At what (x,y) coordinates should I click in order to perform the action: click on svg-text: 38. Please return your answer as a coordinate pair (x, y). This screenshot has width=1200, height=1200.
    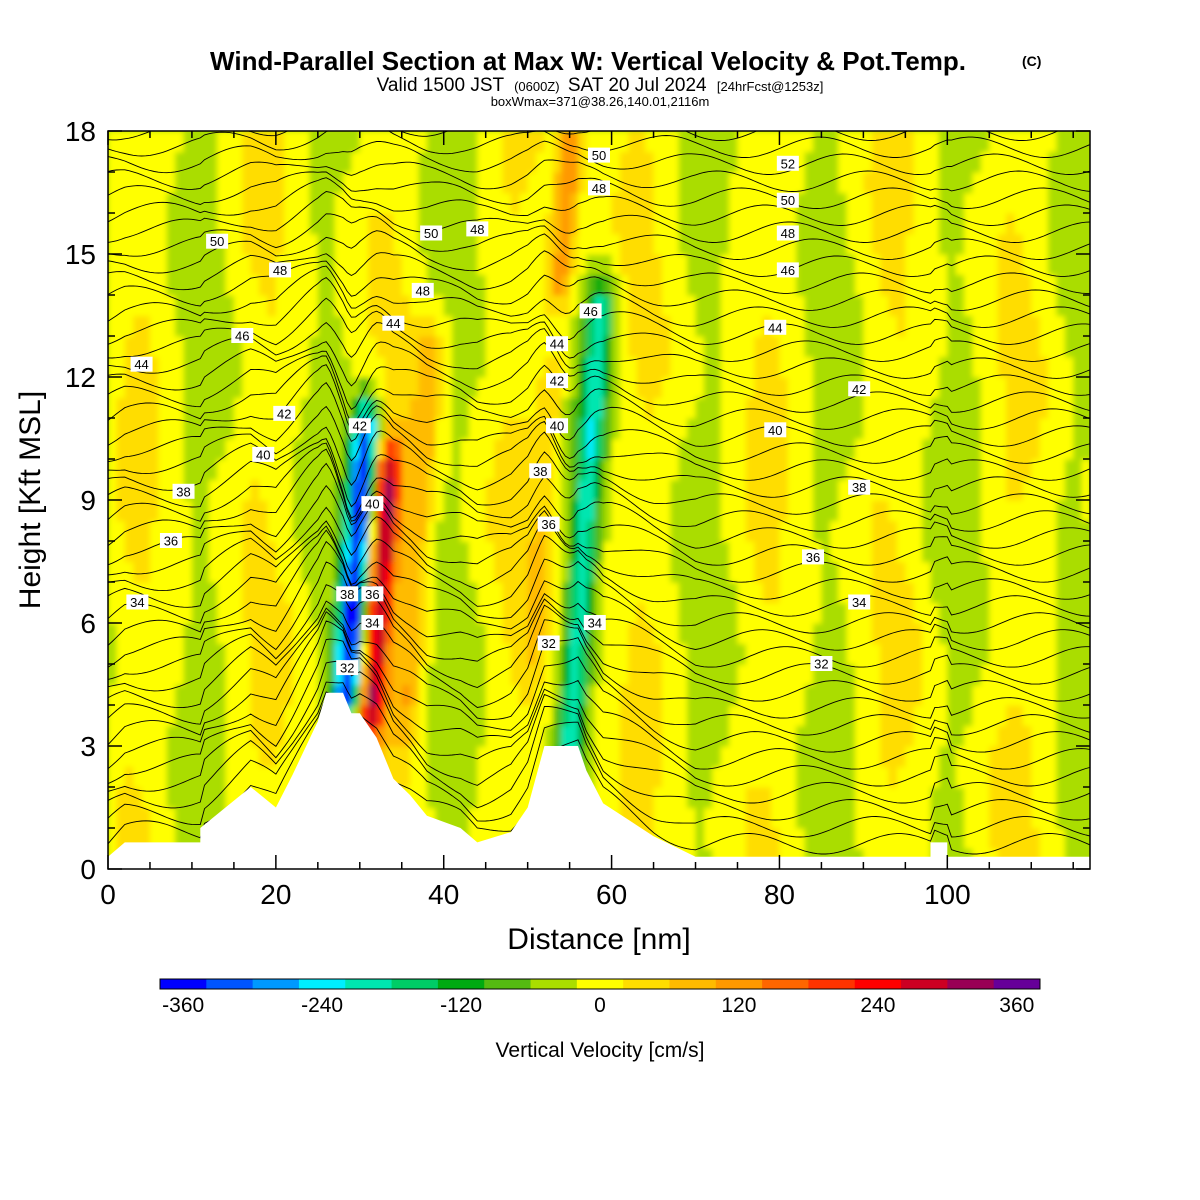
    Looking at the image, I should click on (540, 471).